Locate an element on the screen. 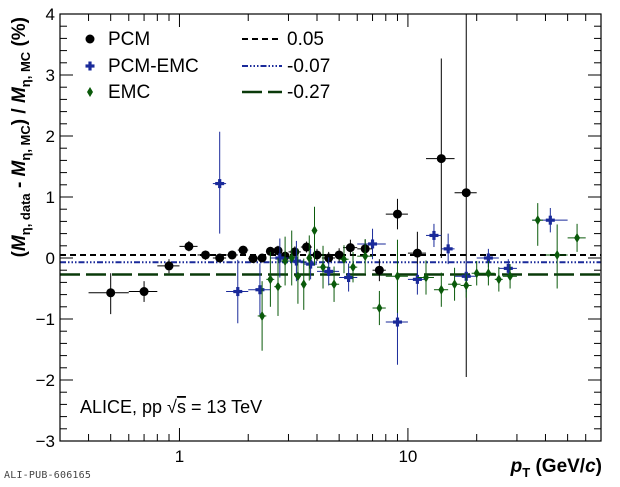 This screenshot has height=487, width=620. annotation-suffix: = 13 TeV is located at coordinates (224, 407).